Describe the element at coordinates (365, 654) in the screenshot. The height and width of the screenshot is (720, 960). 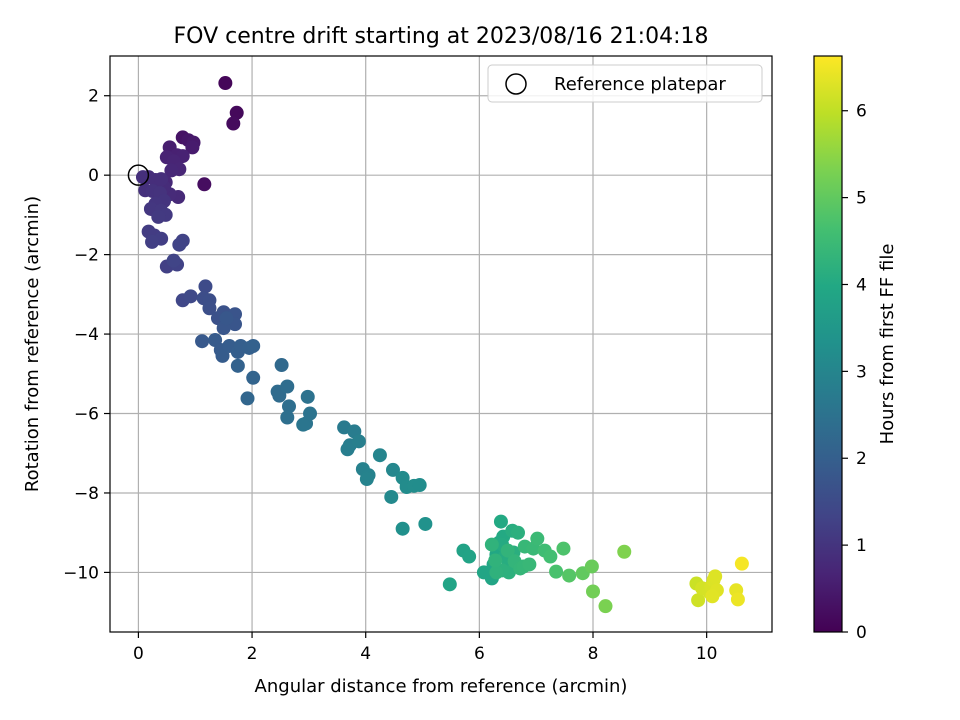
I see `x-tick-label: 4` at that location.